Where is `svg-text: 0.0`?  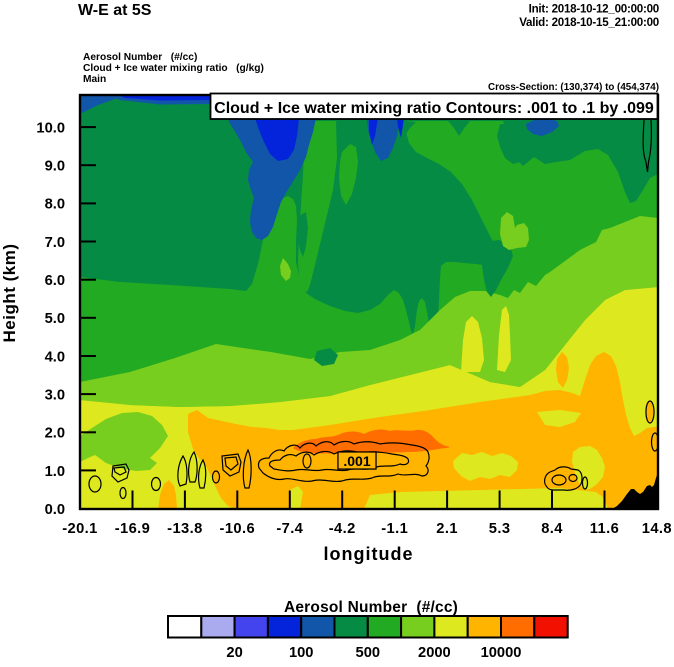
svg-text: 0.0 is located at coordinates (55, 510).